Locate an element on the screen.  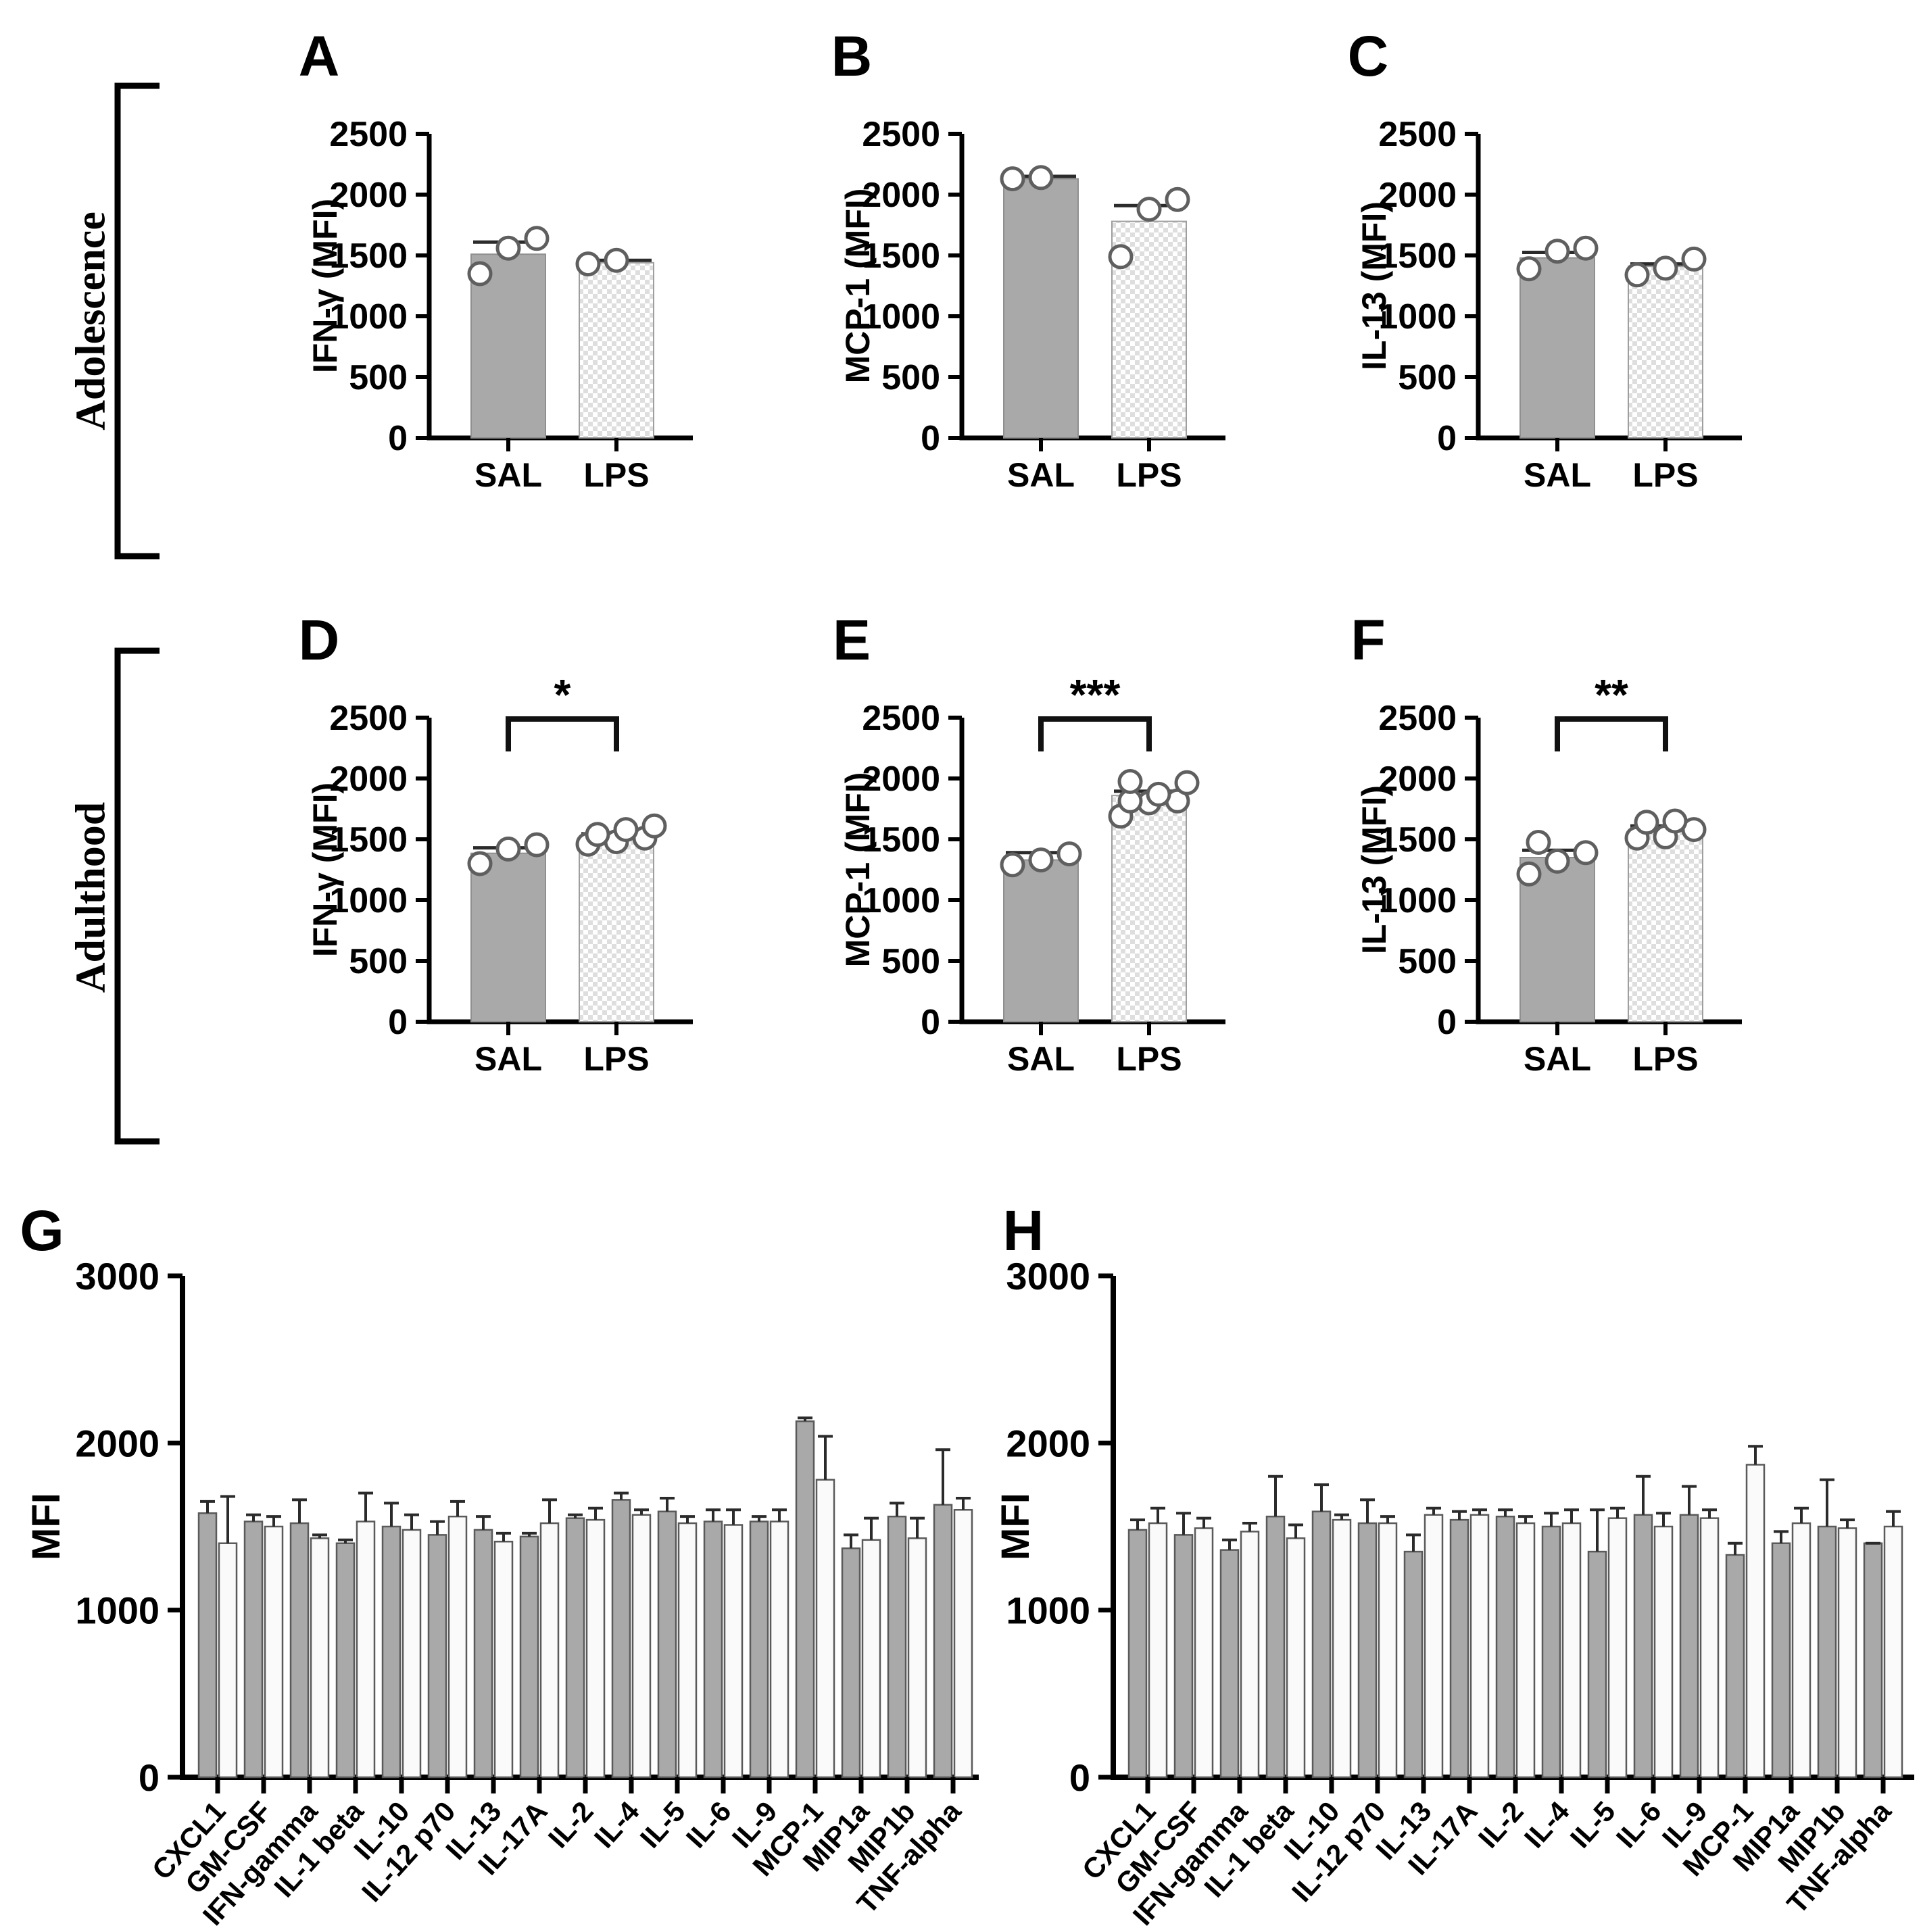
y-axis-label-A: IFN-γ (MFI) is located at coordinates (325, 286).